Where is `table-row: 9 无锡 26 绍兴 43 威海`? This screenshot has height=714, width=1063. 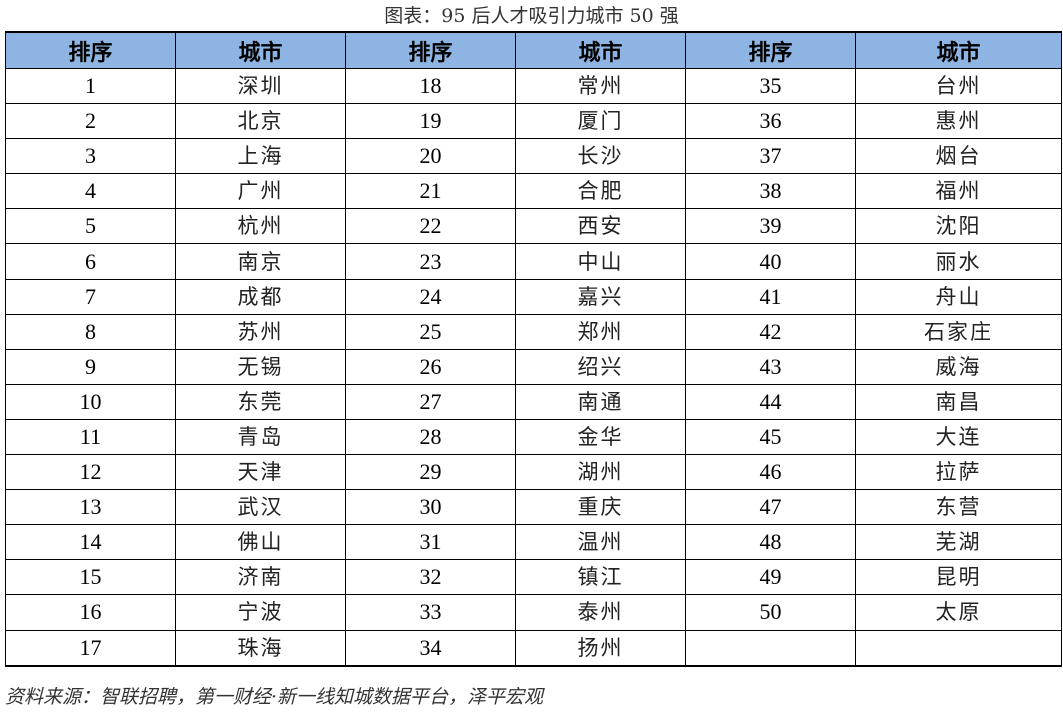
table-row: 9 无锡 26 绍兴 43 威海 is located at coordinates (533, 366).